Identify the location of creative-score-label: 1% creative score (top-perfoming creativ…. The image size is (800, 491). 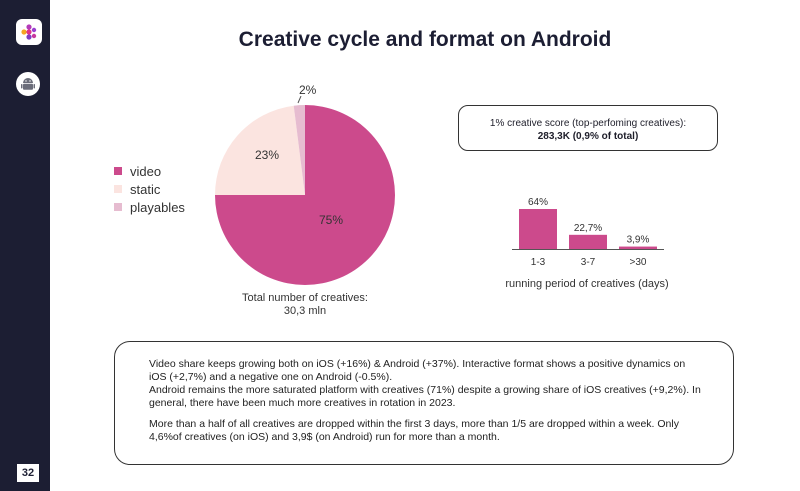
(588, 123).